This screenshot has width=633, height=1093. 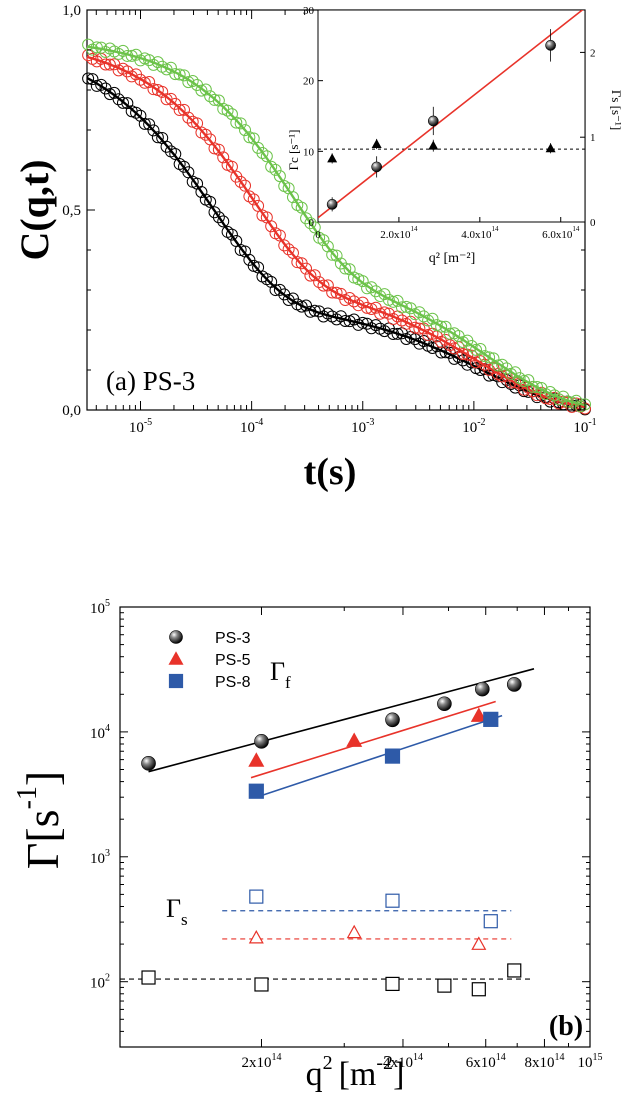 I want to click on panel-a-xtick-label: 10⁻¹, so click(x=584, y=426).